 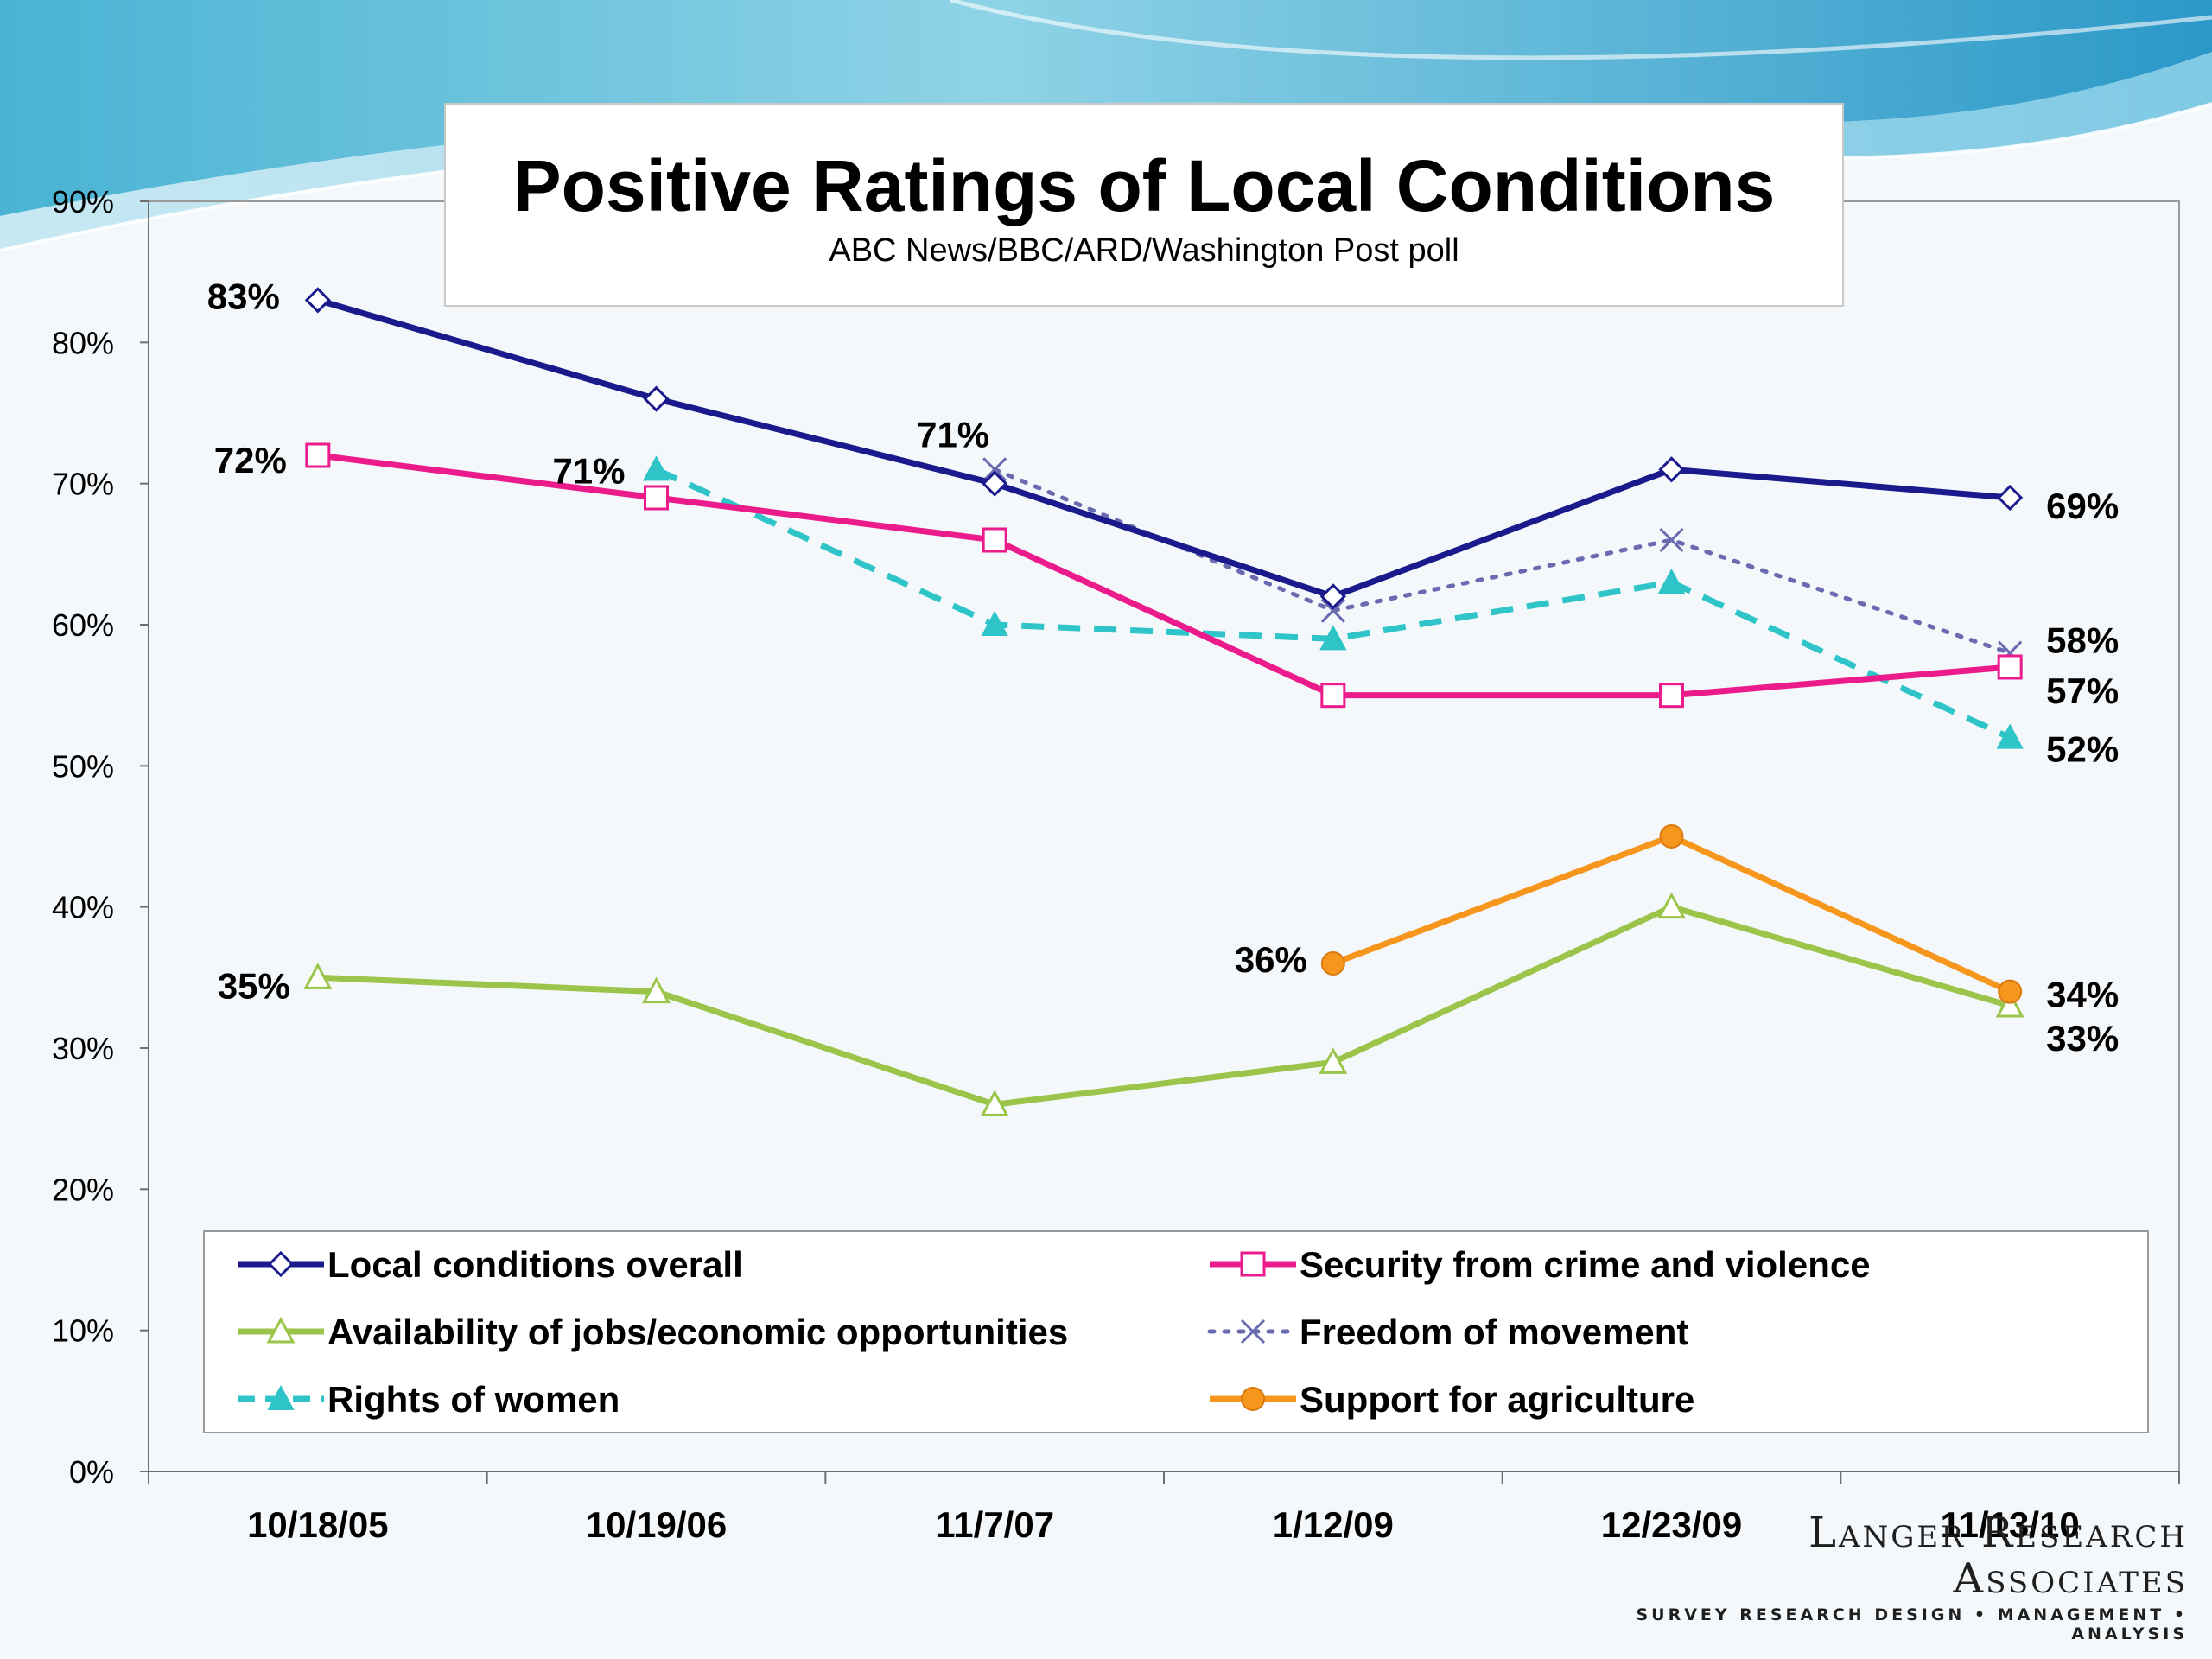 I want to click on data-label-support-for-agriculture: 36%, so click(x=1271, y=959).